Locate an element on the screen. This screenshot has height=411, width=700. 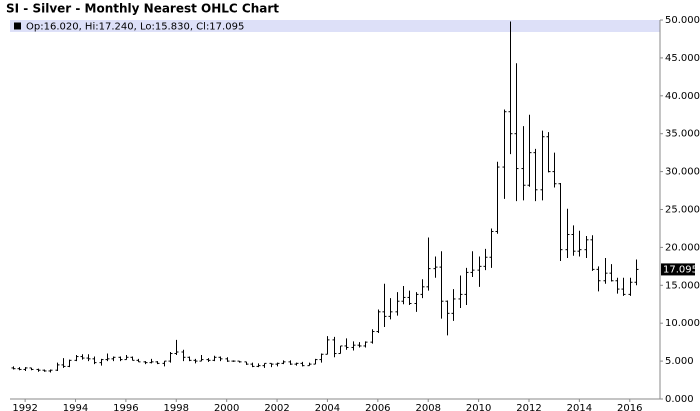
x-tick-label: 2016 is located at coordinates (629, 407).